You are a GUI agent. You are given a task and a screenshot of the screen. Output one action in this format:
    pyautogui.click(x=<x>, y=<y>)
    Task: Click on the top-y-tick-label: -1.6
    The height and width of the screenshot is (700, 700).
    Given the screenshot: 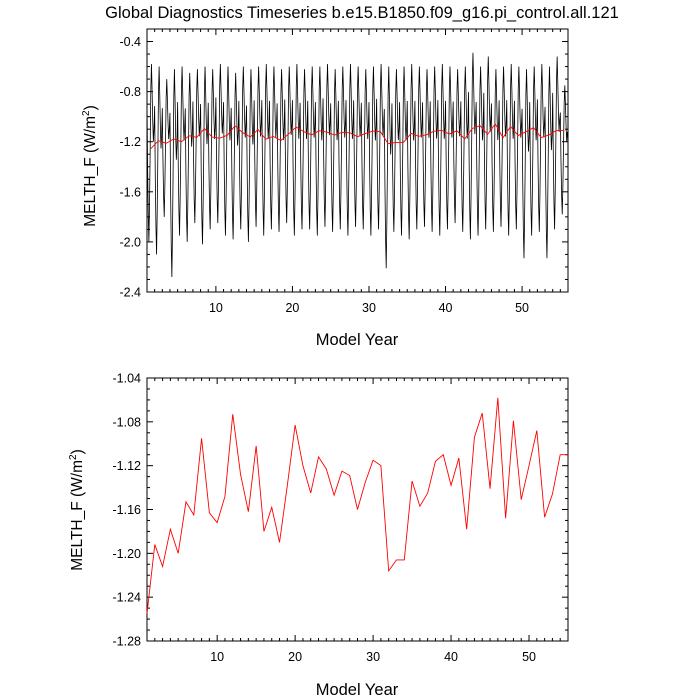 What is the action you would take?
    pyautogui.click(x=130, y=192)
    